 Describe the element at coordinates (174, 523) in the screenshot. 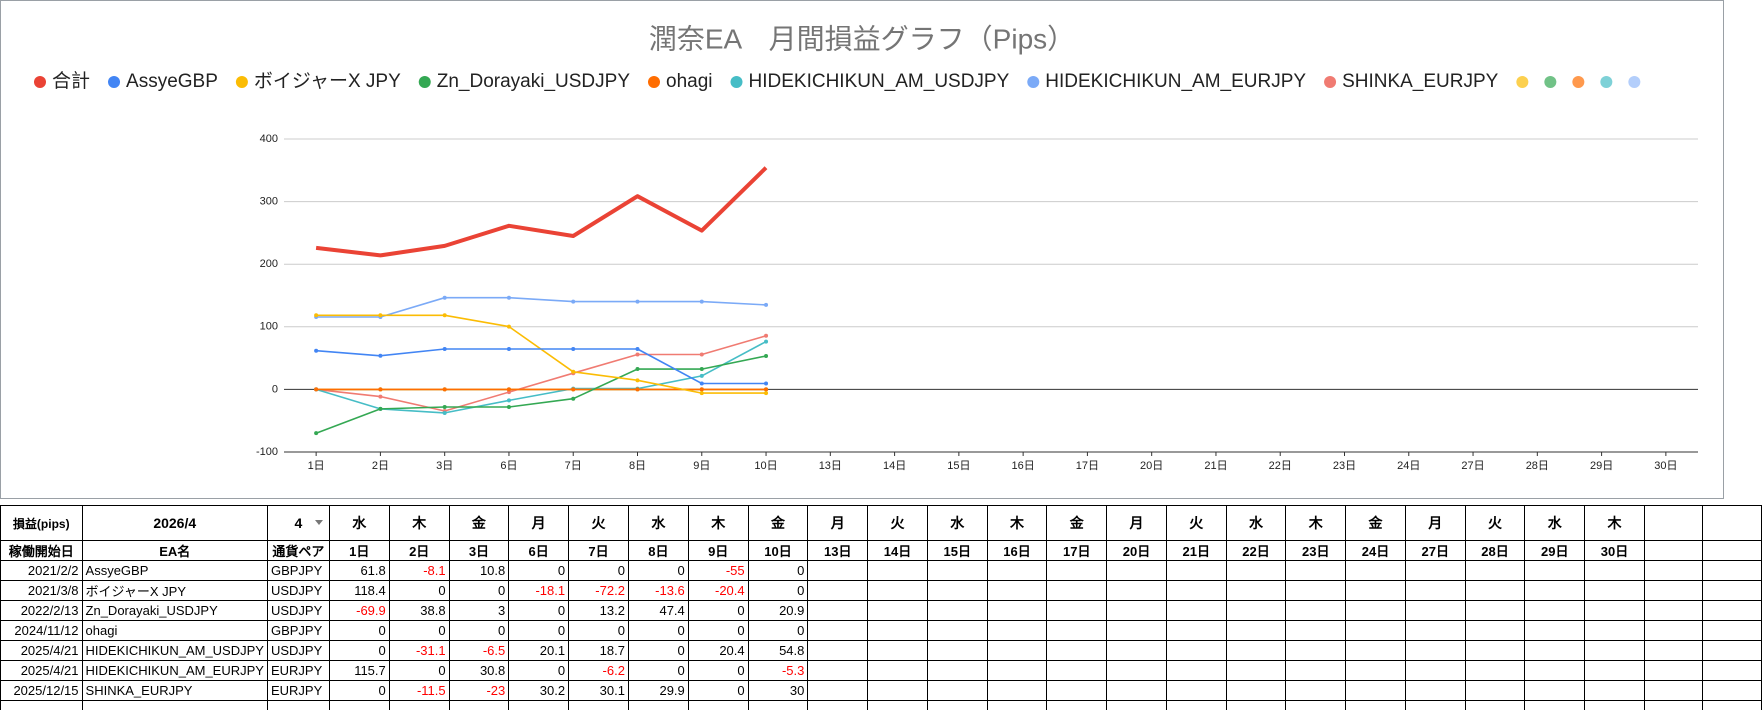

I see `month-label: 2026/4` at that location.